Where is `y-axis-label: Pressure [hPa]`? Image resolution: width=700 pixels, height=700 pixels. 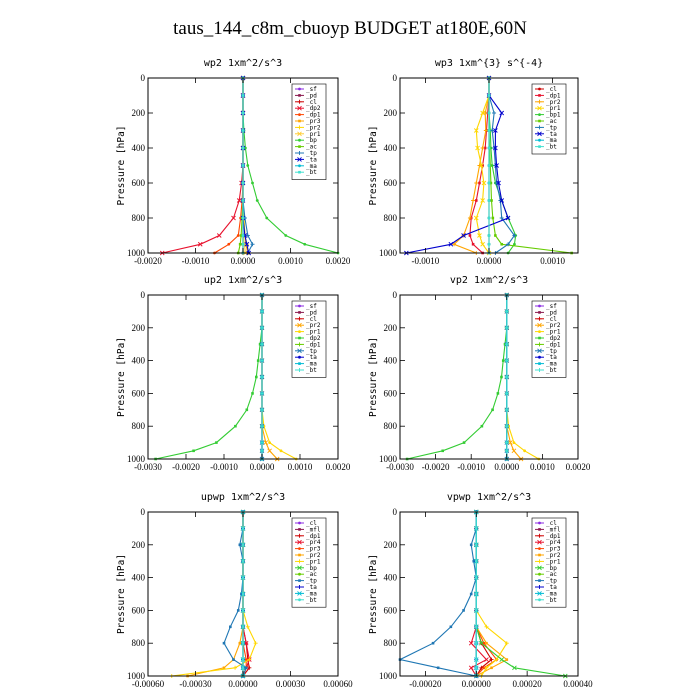 y-axis-label: Pressure [hPa] is located at coordinates (373, 165).